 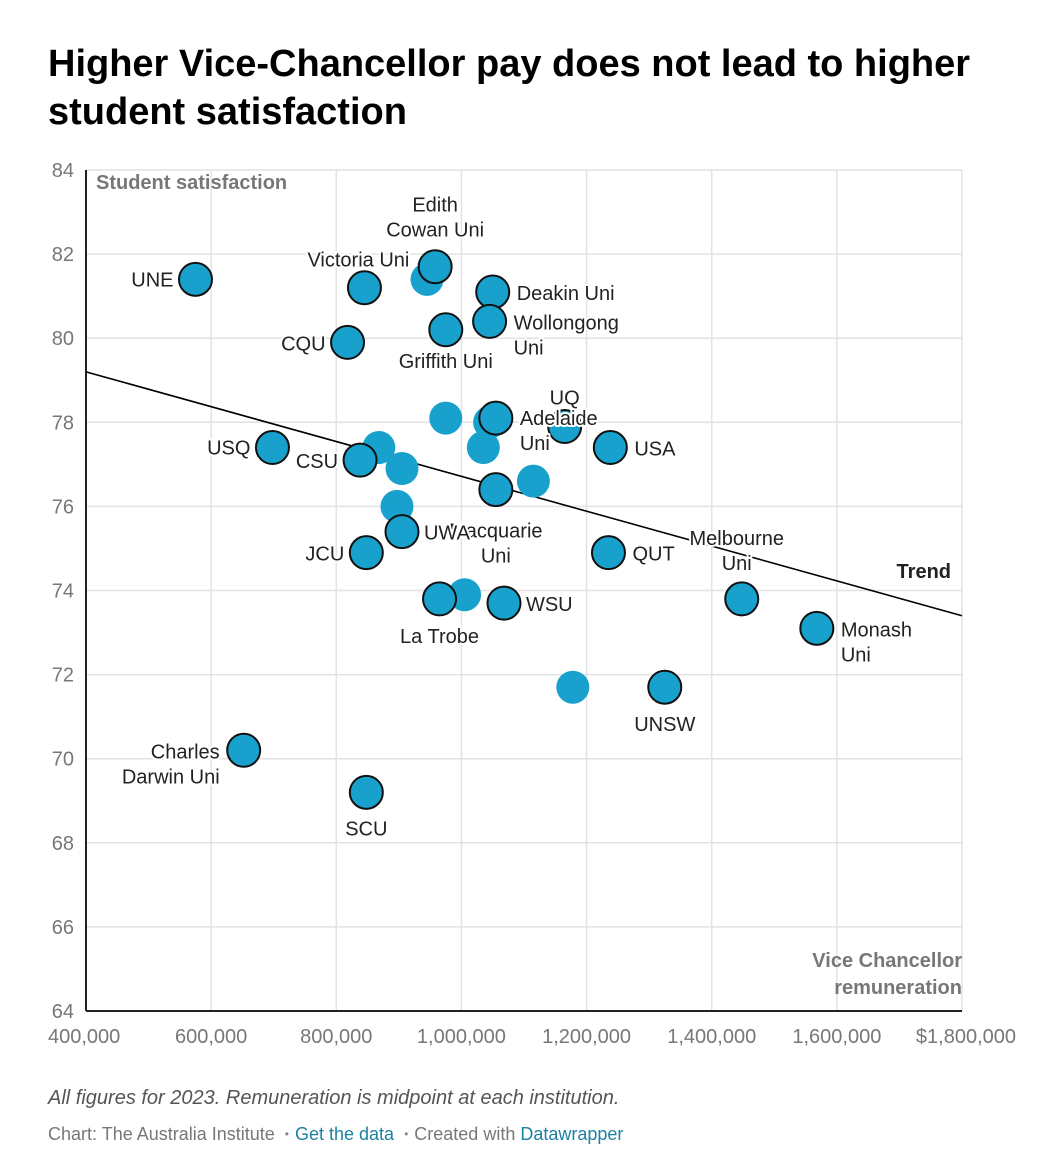 What do you see at coordinates (317, 462) in the screenshot?
I see `point-label: CSU` at bounding box center [317, 462].